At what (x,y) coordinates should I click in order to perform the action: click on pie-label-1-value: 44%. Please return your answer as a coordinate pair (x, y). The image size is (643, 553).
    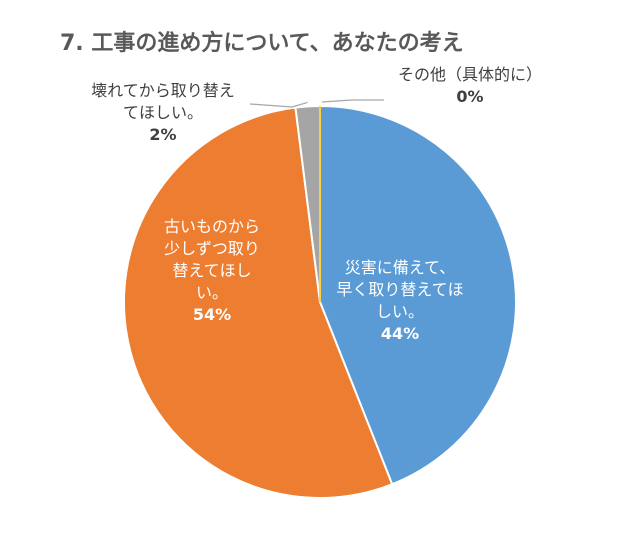
    Looking at the image, I should click on (400, 333).